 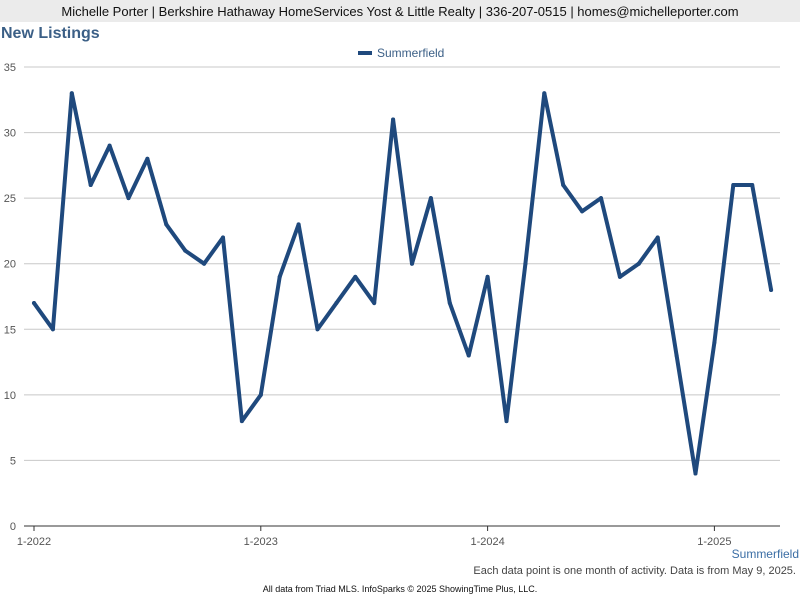 What do you see at coordinates (714, 542) in the screenshot?
I see `x-tick-label: 1-2025` at bounding box center [714, 542].